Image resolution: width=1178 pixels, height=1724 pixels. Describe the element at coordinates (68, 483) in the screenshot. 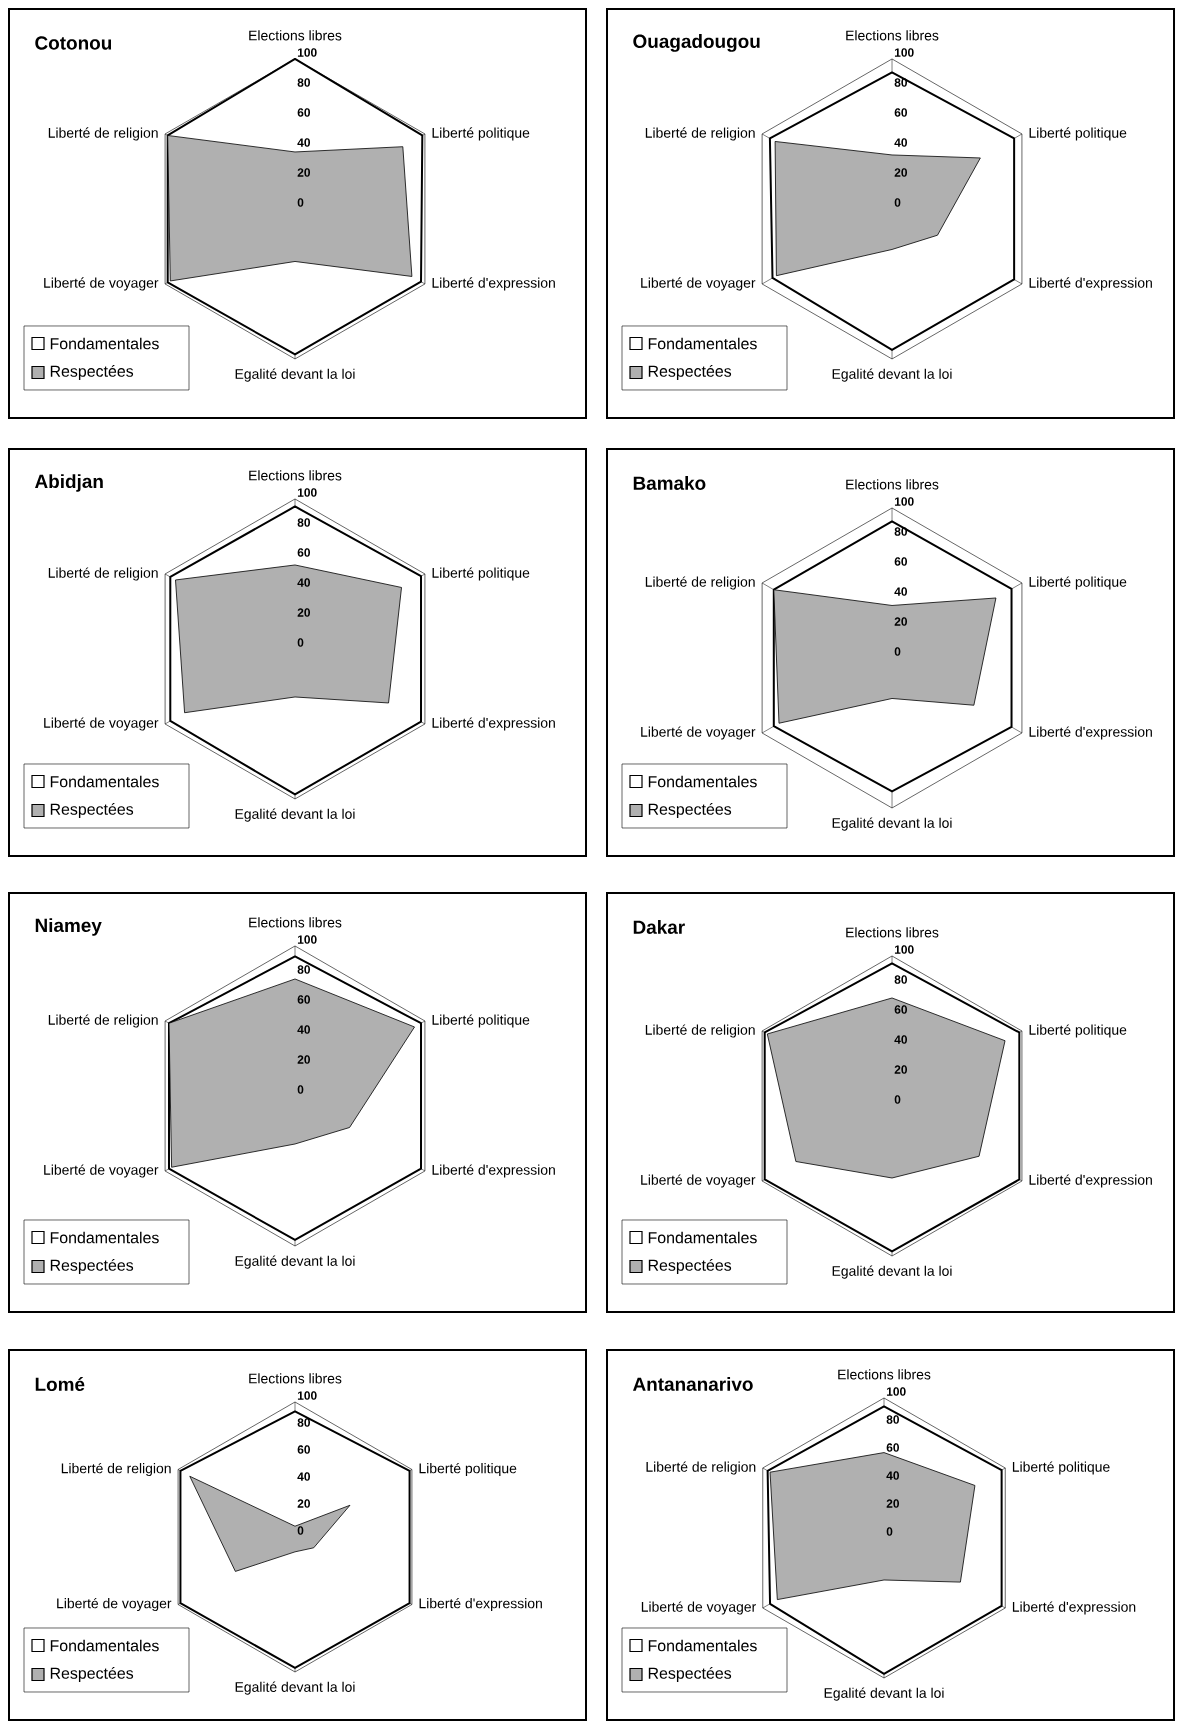

I see `chart-title: Abidjan` at that location.